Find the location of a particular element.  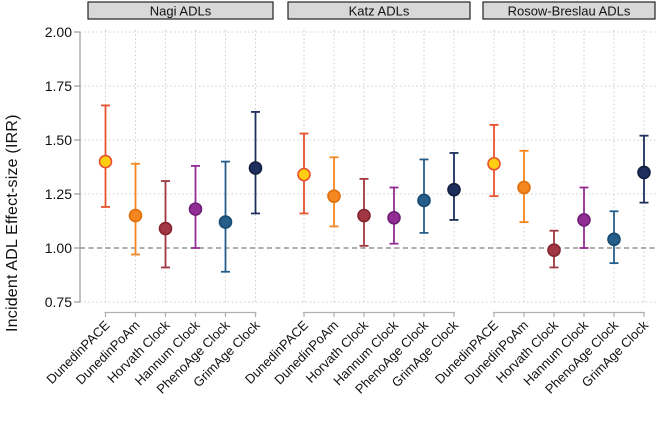

y-tick-label-1.25: 1.25 is located at coordinates (58, 194).